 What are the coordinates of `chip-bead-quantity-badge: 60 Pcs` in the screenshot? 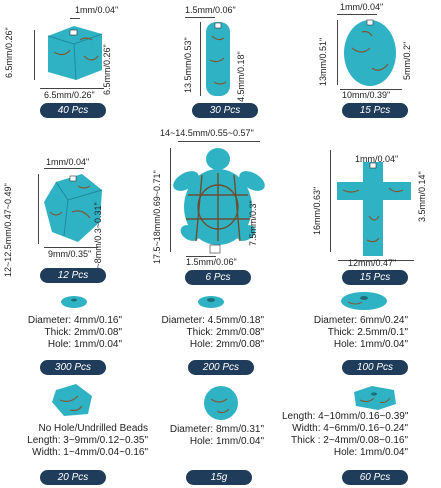 It's located at (375, 477).